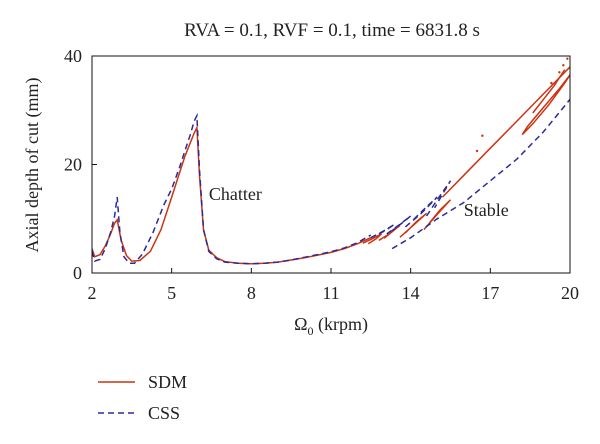  Describe the element at coordinates (142, 397) in the screenshot. I see `legend: SDM CSS` at that location.